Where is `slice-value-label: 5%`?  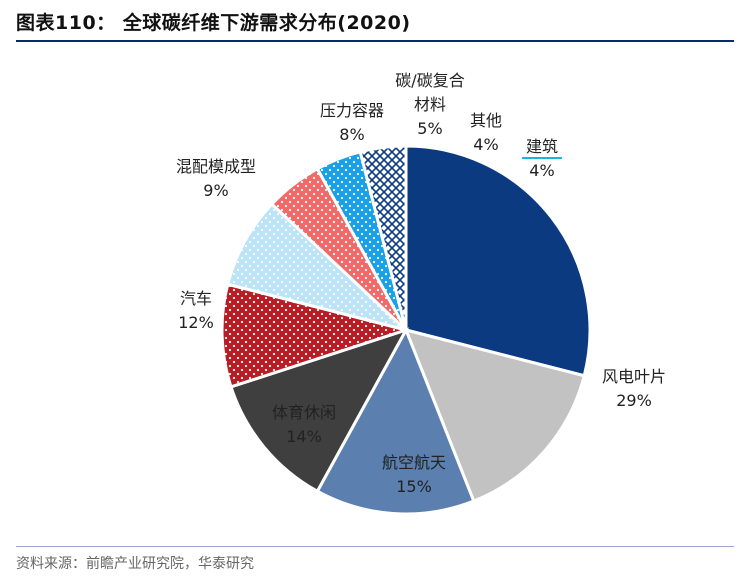 slice-value-label: 5% is located at coordinates (429, 128).